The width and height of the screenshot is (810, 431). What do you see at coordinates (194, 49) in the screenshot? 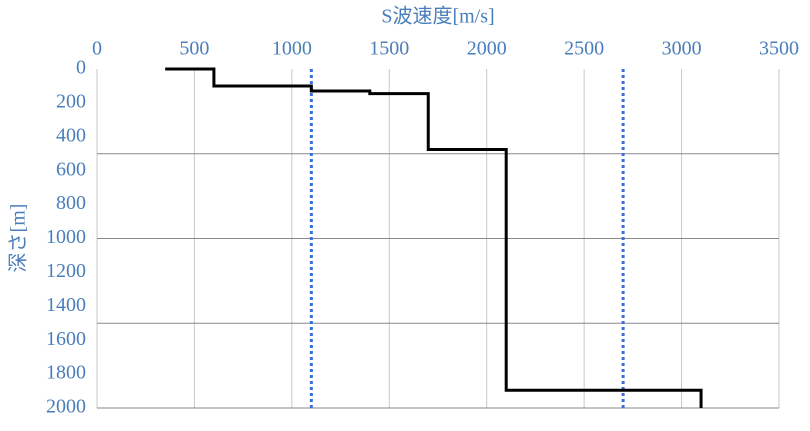
I see `x-tick-label: 500` at bounding box center [194, 49].